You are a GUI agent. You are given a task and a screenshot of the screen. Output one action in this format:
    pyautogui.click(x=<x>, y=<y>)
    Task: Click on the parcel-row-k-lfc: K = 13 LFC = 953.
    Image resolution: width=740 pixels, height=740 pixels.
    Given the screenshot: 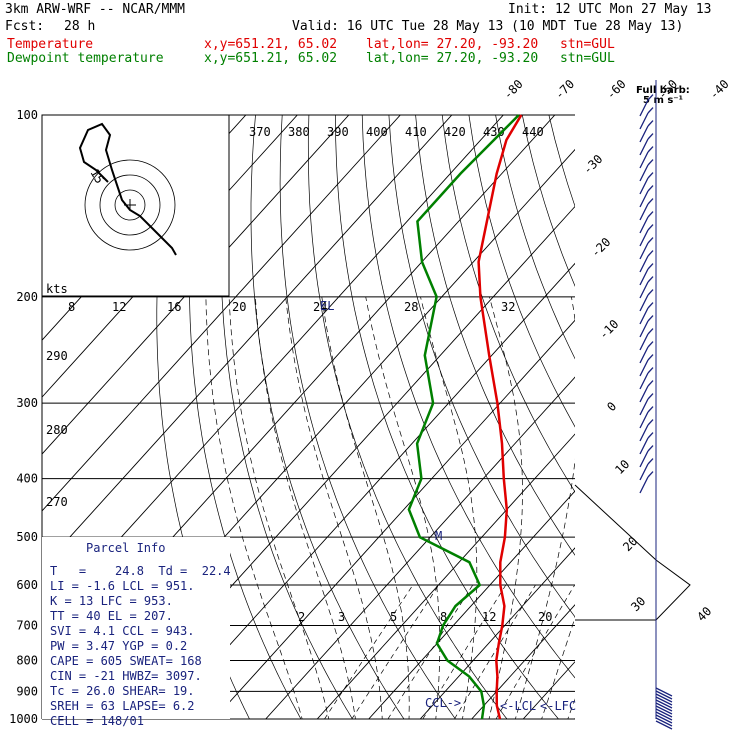 What is the action you would take?
    pyautogui.click(x=111, y=601)
    